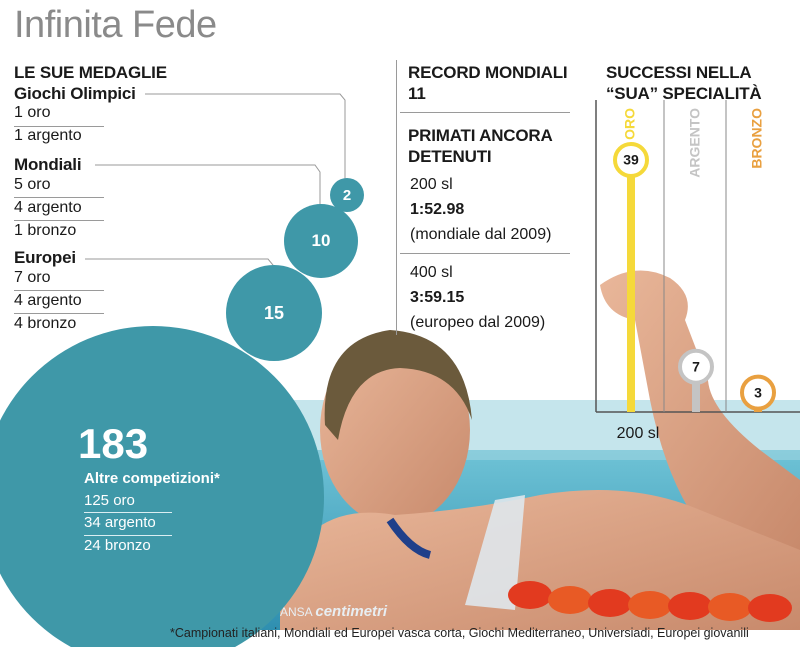 The image size is (800, 647). I want to click on value-label-bronzo: 3, so click(758, 392).